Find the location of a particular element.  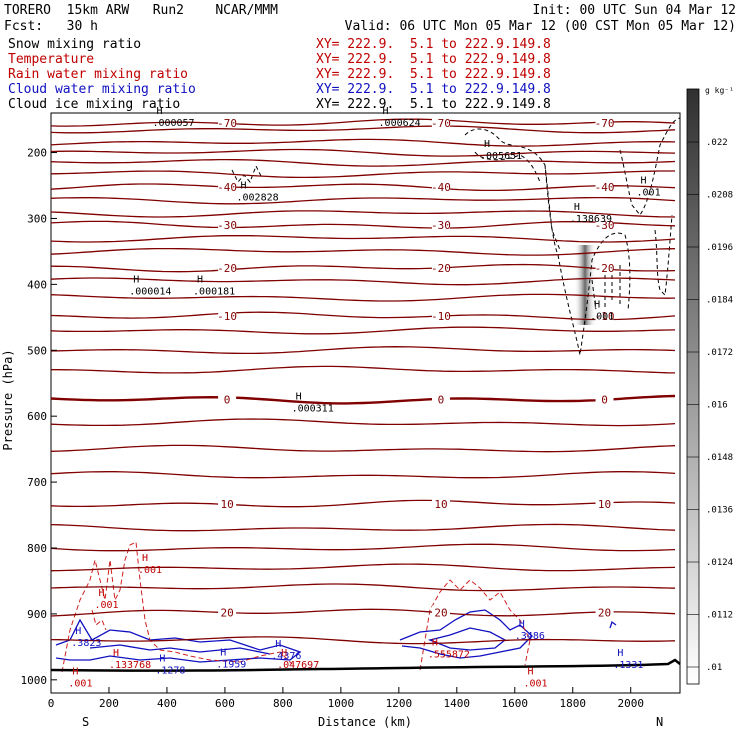

y-tick-label: 400 is located at coordinates (37, 284).